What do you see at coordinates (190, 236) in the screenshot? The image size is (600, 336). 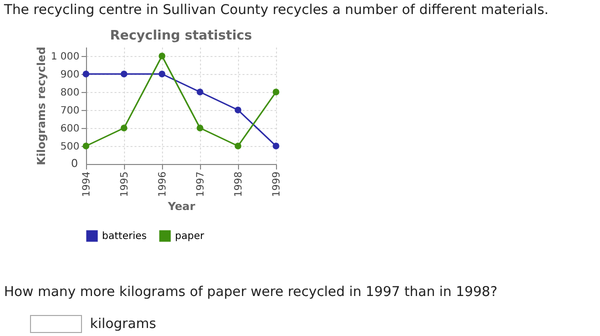 I see `legend-label: paper` at bounding box center [190, 236].